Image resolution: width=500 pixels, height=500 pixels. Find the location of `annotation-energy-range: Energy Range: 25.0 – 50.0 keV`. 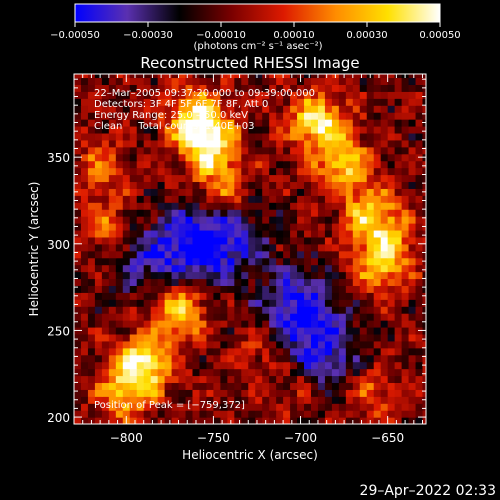

annotation-energy-range: Energy Range: 25.0 – 50.0 keV is located at coordinates (171, 115).